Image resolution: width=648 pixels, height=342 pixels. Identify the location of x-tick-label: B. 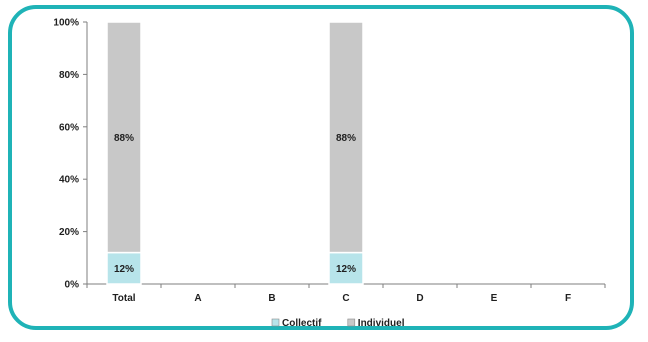
(271, 298).